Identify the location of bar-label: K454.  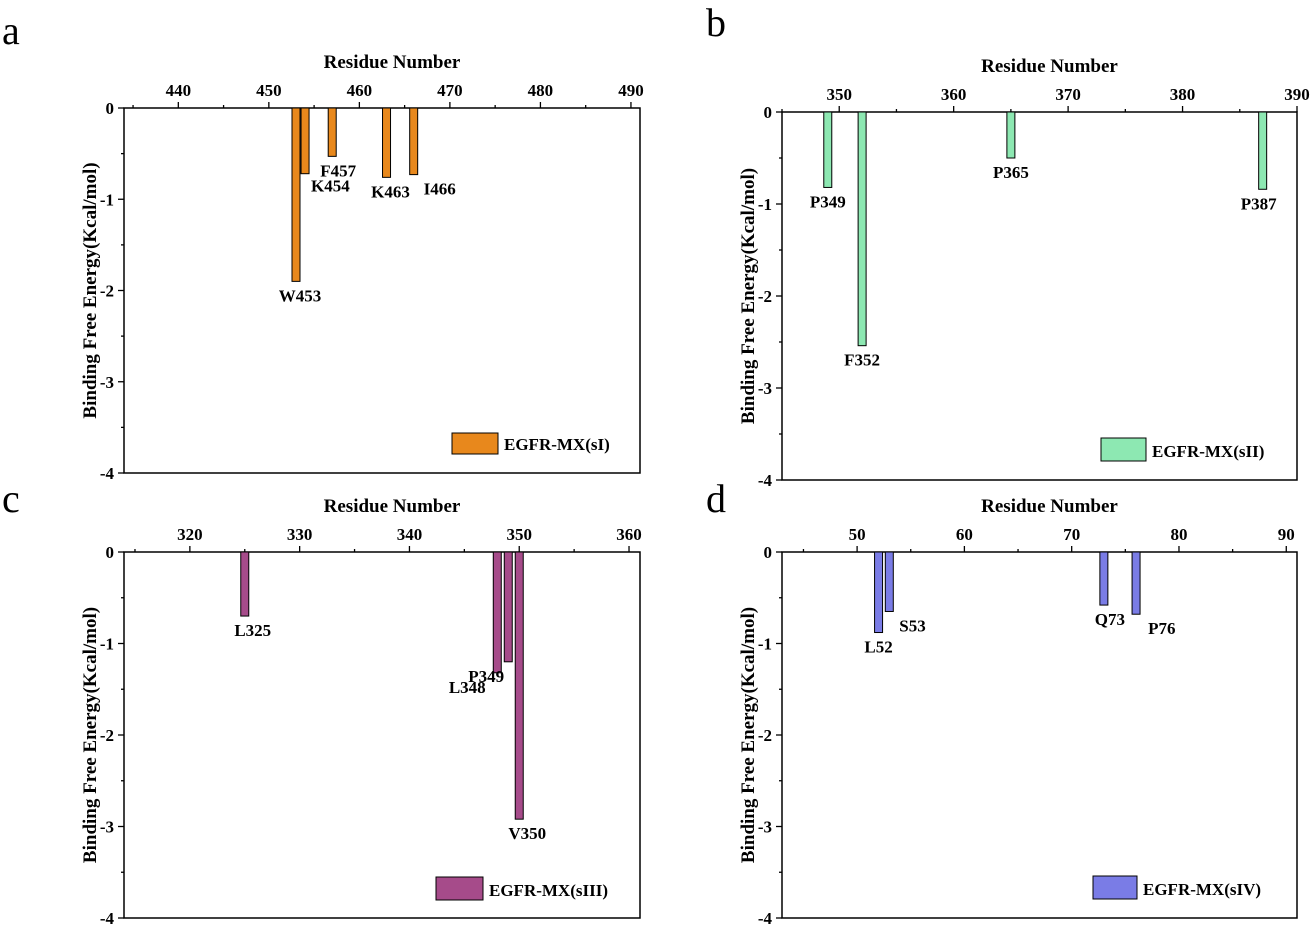
(330, 186).